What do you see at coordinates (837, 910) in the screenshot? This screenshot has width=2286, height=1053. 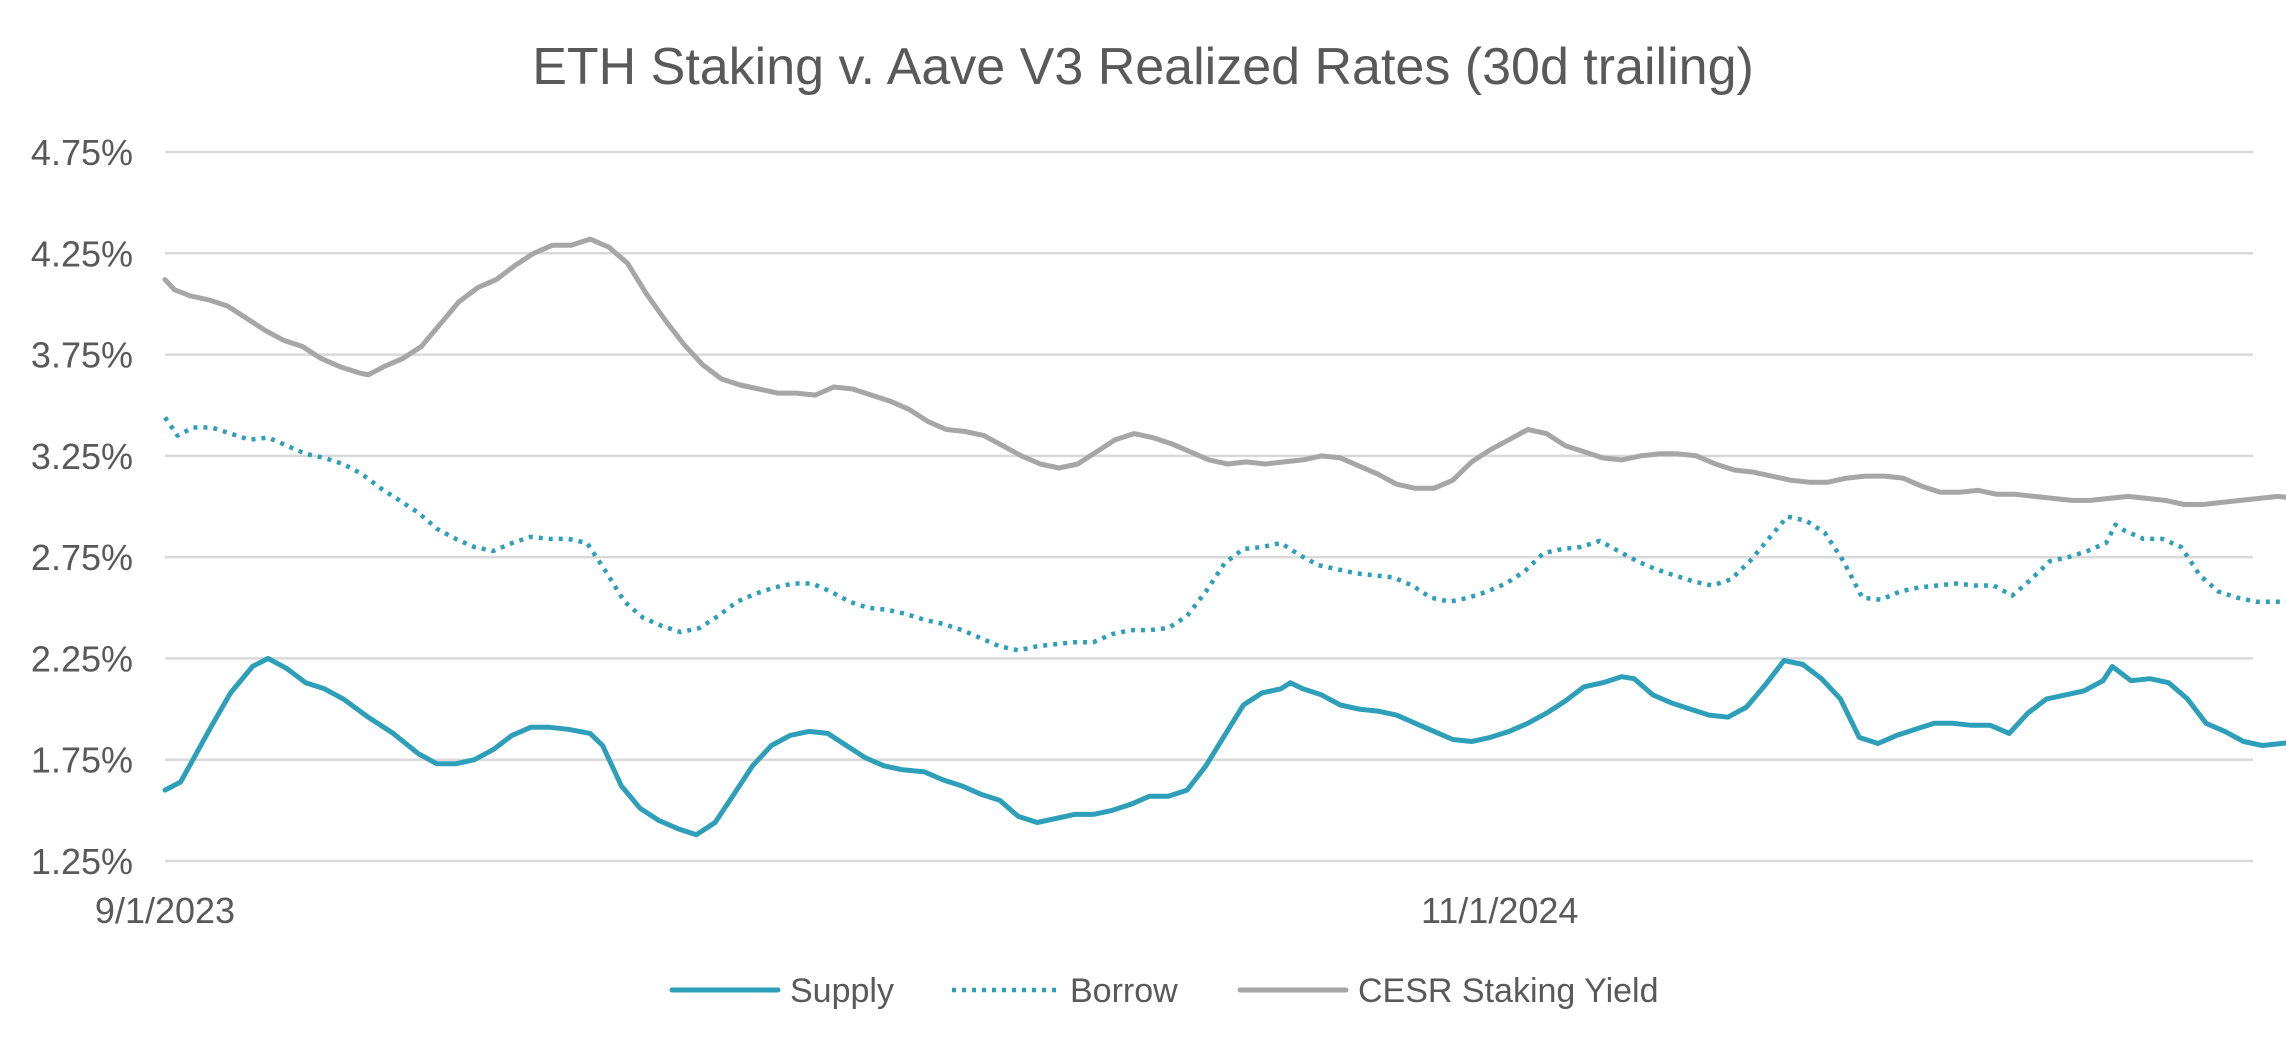 I see `x-axis-tick-labels: 9/1/2023 11/1/2024` at bounding box center [837, 910].